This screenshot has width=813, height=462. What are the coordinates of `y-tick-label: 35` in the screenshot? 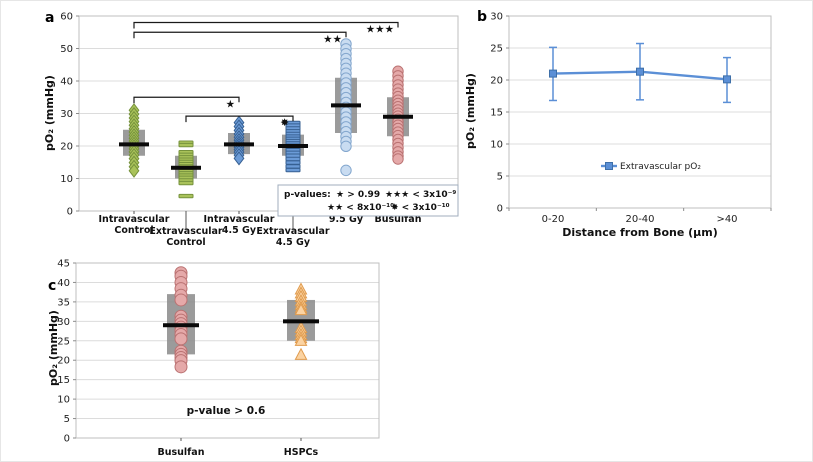 It's located at (63, 302).